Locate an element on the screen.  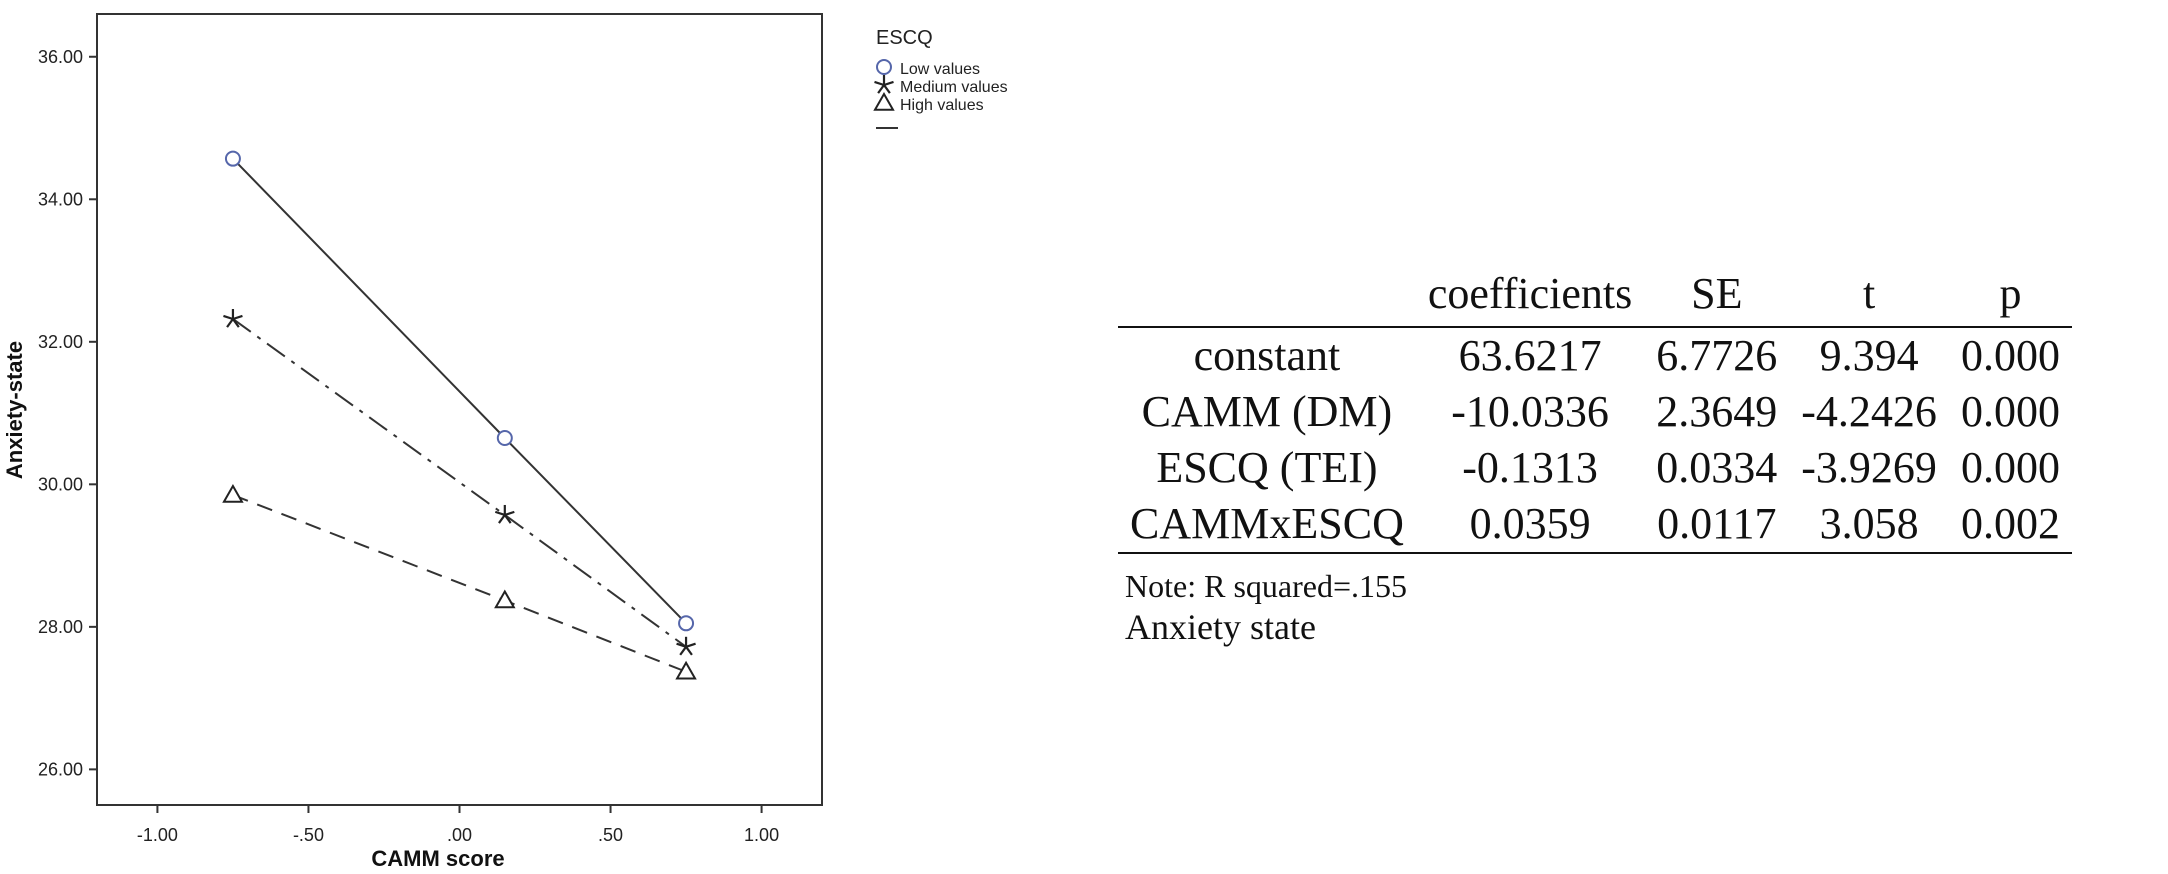
row-label: CAMMxESCQ is located at coordinates (1267, 523).